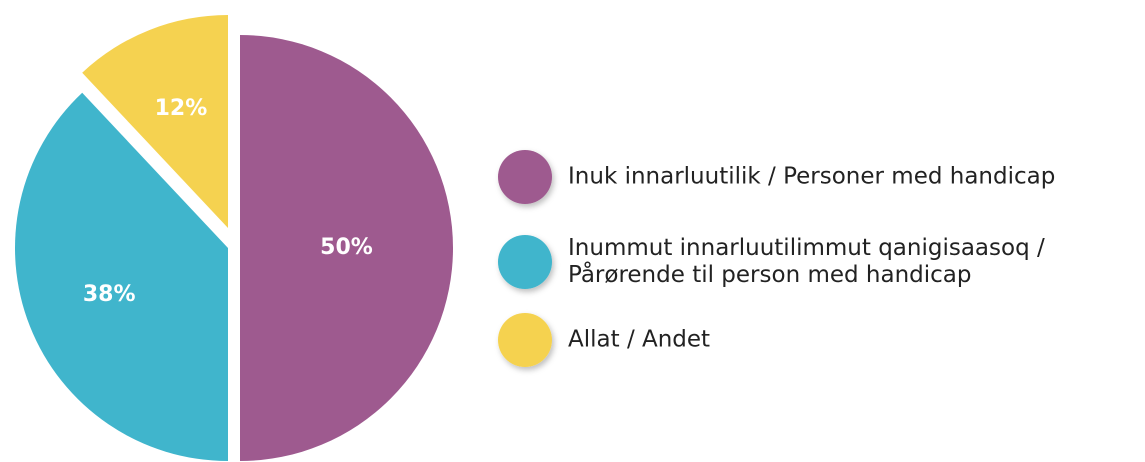 The width and height of the screenshot is (1145, 462). What do you see at coordinates (109, 294) in the screenshot?
I see `slice-label: 38%` at bounding box center [109, 294].